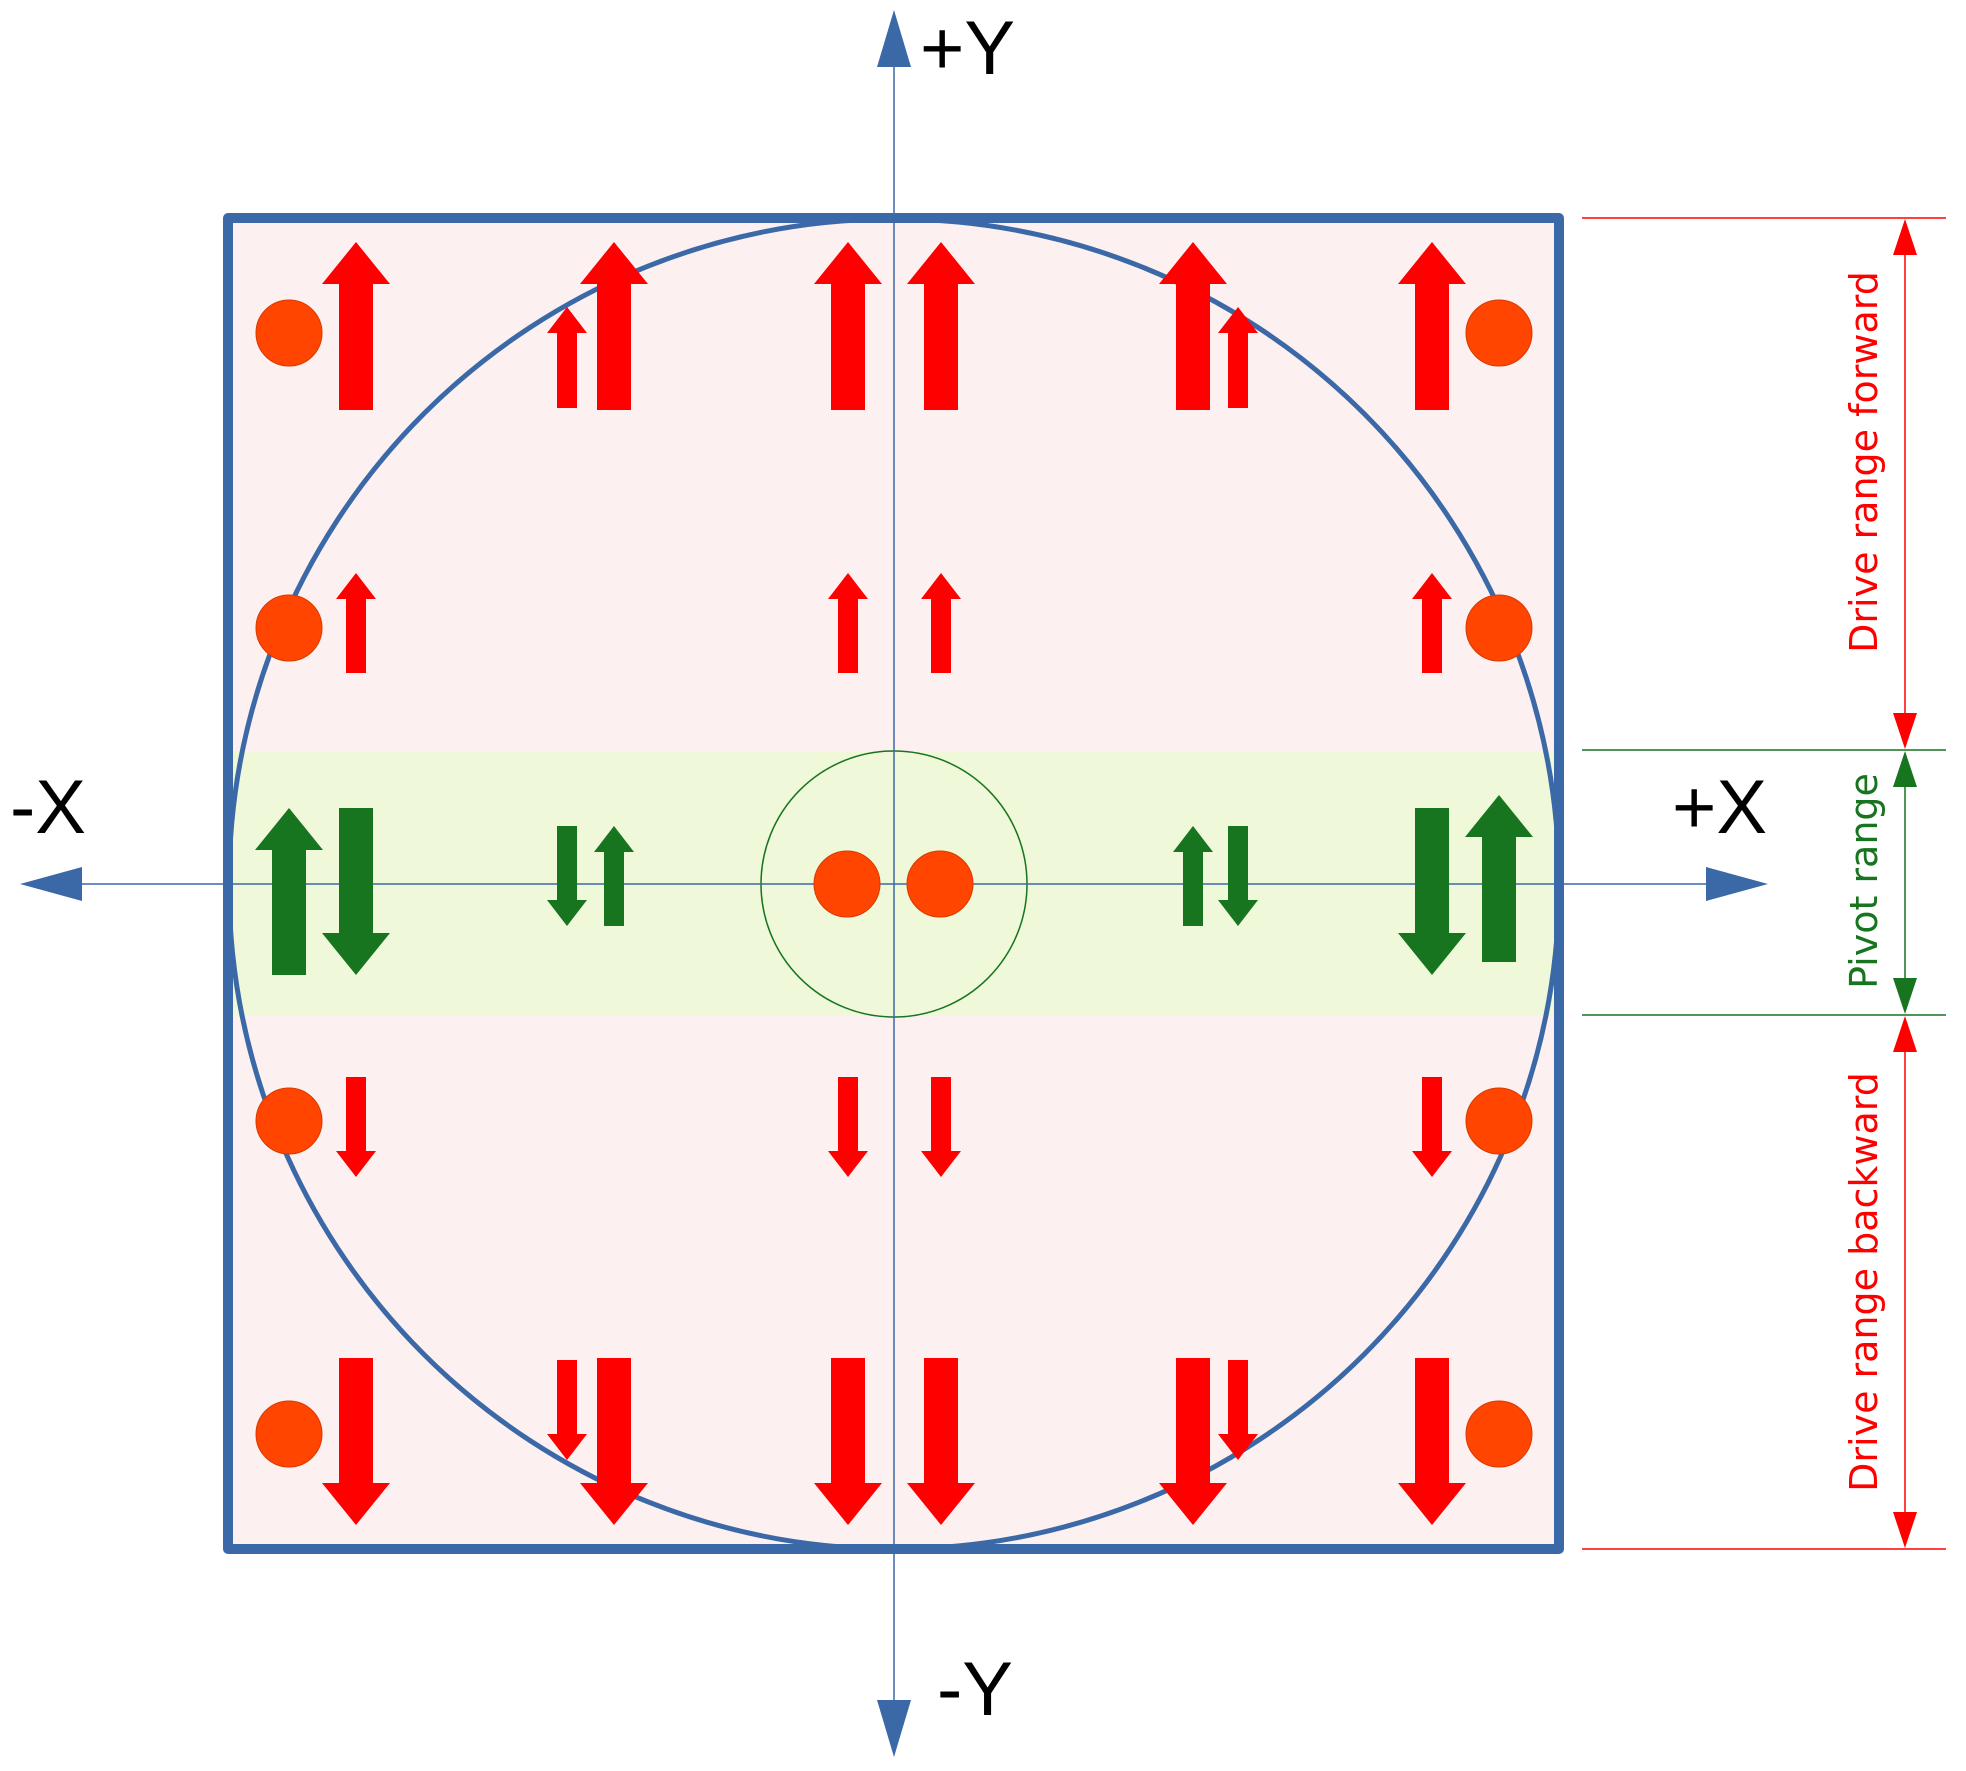  Describe the element at coordinates (51, 884) in the screenshot. I see `minus-x-arrowhead-icon` at that location.